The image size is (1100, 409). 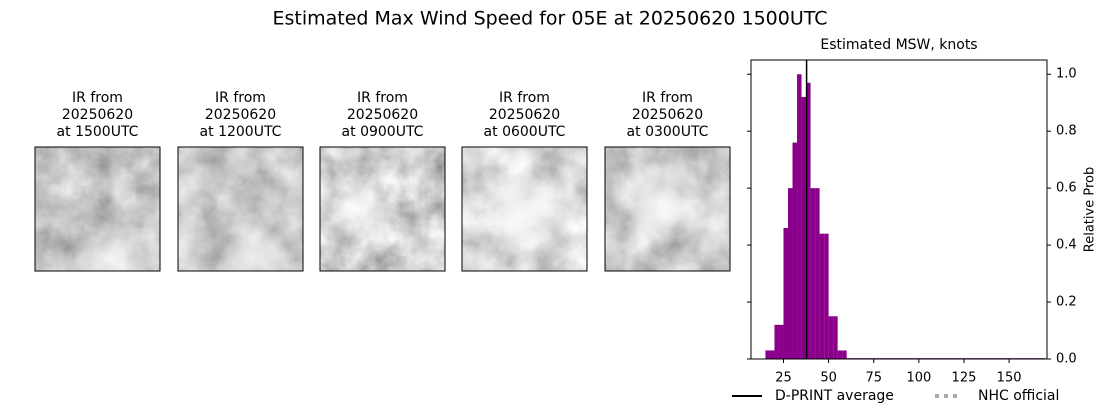 I want to click on y-tick-label: 0.6, so click(x=1066, y=188).